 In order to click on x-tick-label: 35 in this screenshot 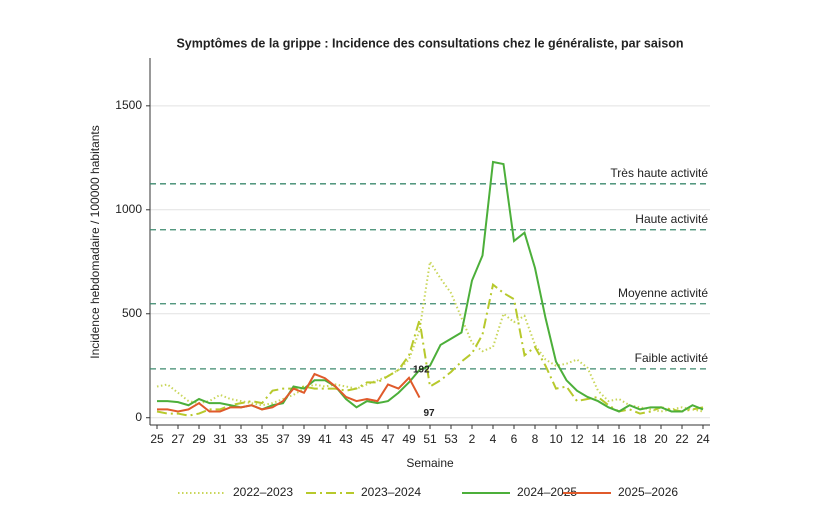, I will do `click(262, 439)`.